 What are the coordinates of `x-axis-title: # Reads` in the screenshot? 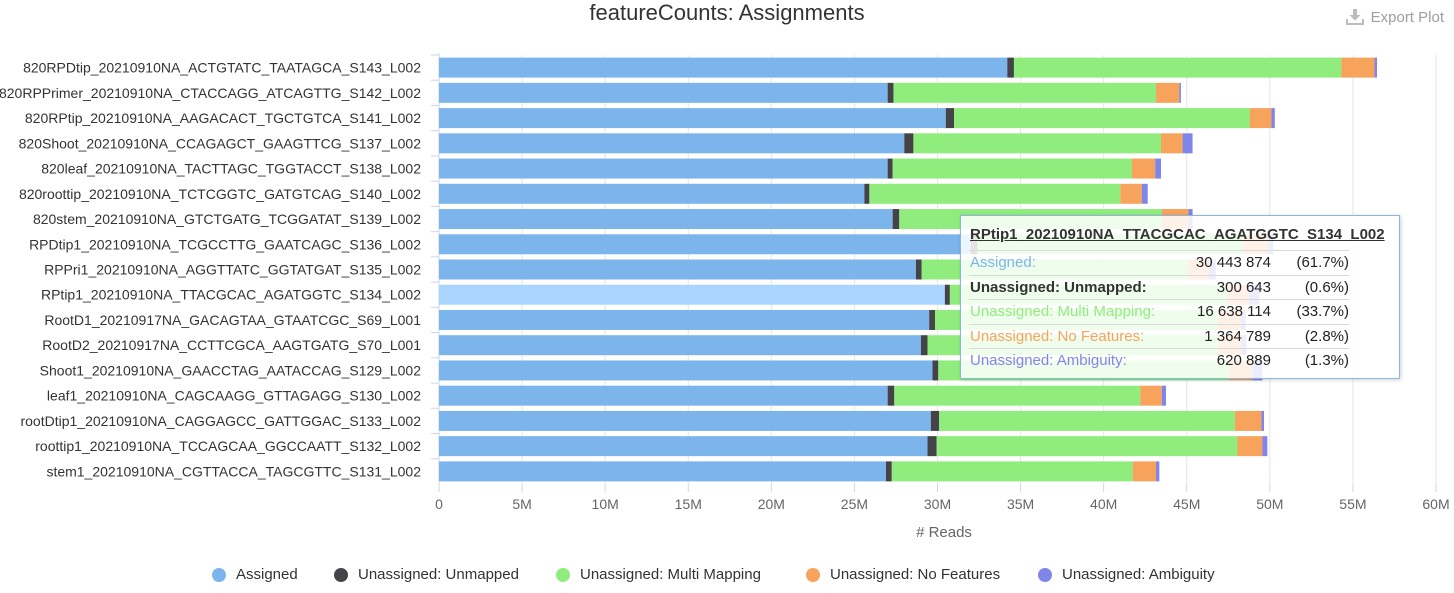 It's located at (944, 532).